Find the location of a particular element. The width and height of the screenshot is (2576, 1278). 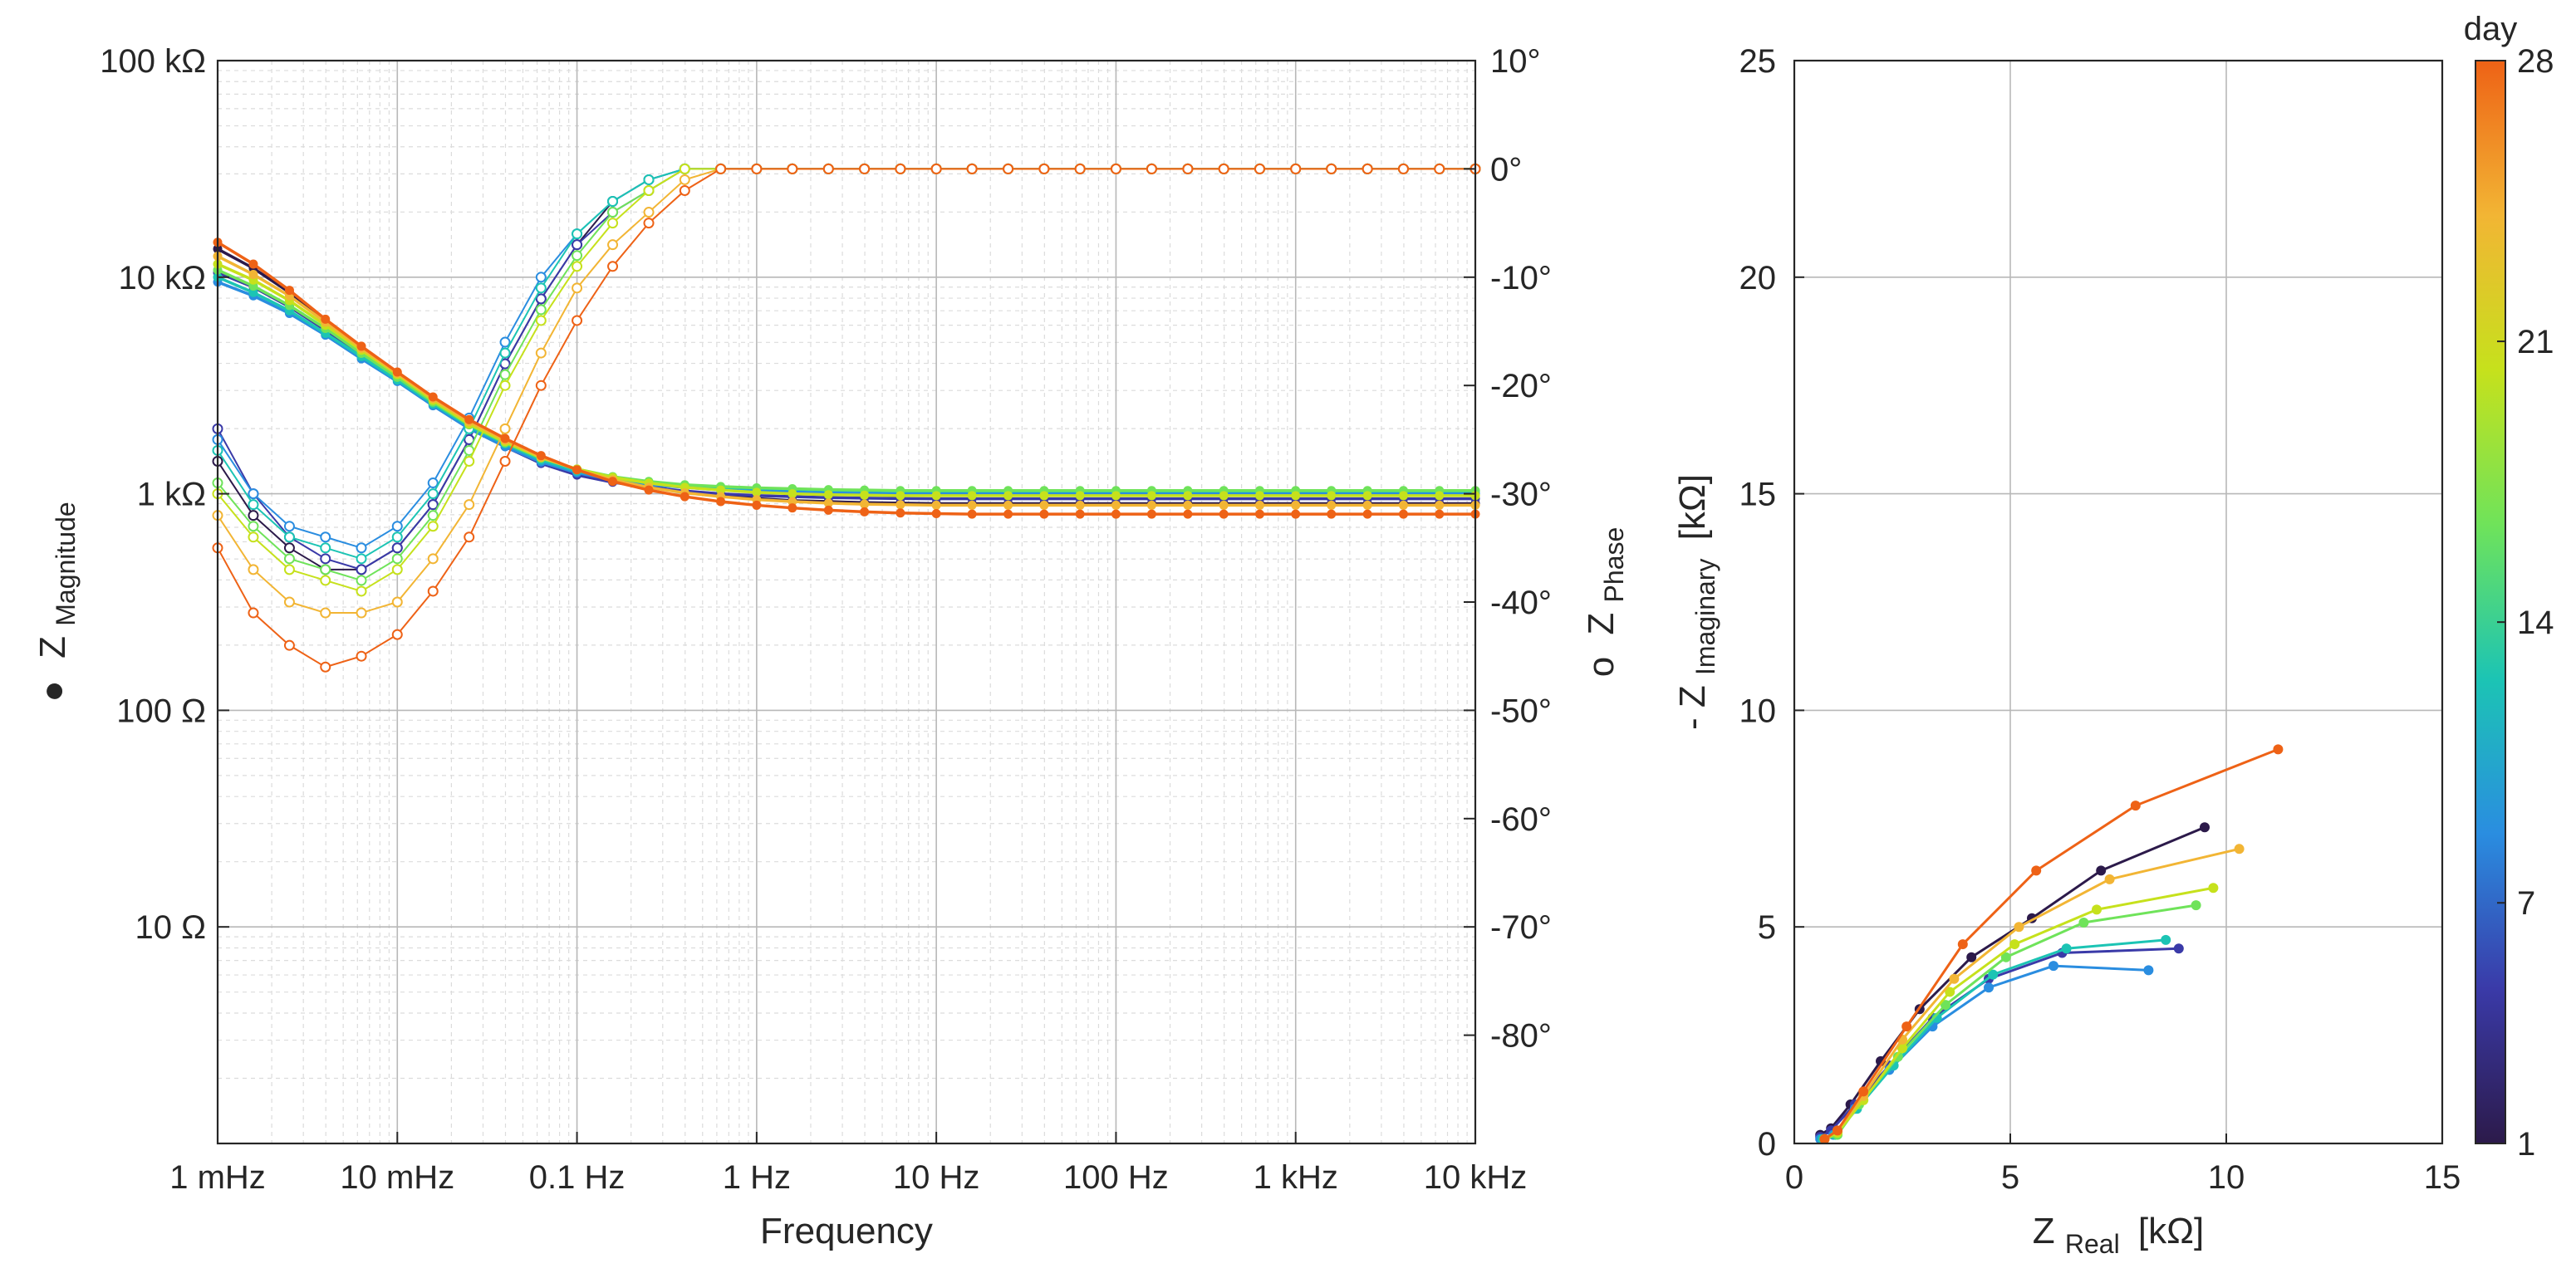

colorbar-tick-label: 1 is located at coordinates (2526, 1144).